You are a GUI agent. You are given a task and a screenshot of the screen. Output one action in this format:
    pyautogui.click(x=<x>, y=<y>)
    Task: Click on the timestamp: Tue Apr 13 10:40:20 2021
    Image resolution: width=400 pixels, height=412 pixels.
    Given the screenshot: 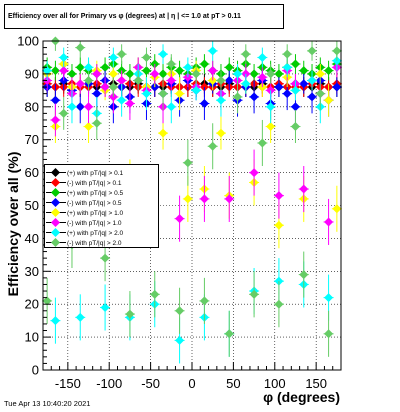 What is the action you would take?
    pyautogui.click(x=47, y=403)
    